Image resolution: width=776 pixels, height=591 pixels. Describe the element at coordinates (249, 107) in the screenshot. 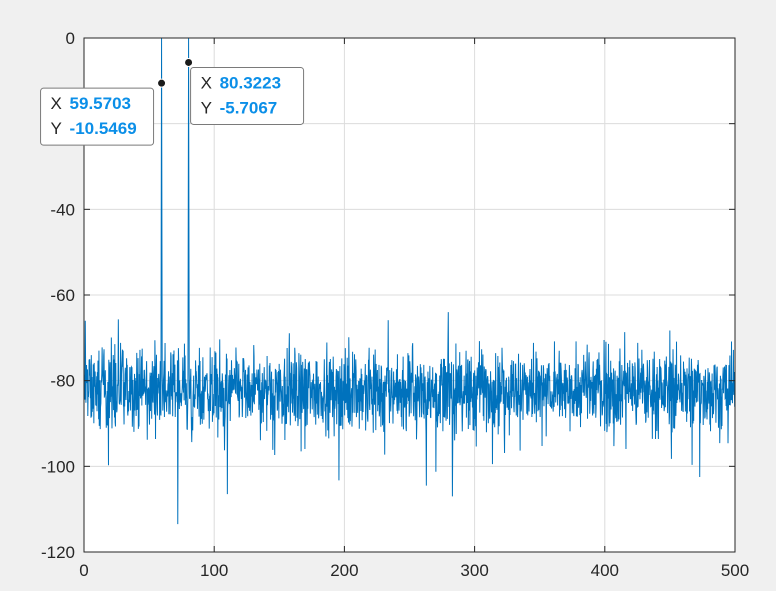

I see `data-tip-y-value: -5.7067` at that location.